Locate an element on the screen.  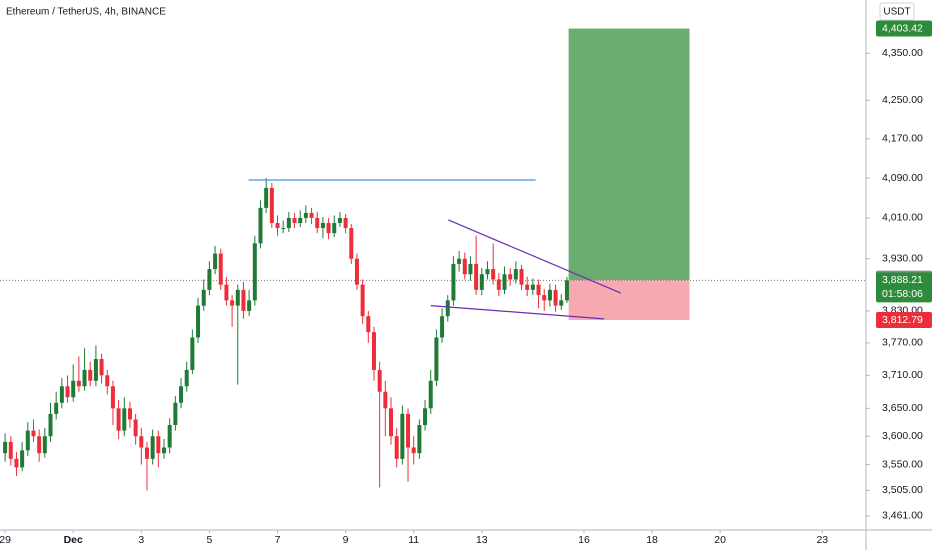
x-tick-label: 11 is located at coordinates (413, 540).